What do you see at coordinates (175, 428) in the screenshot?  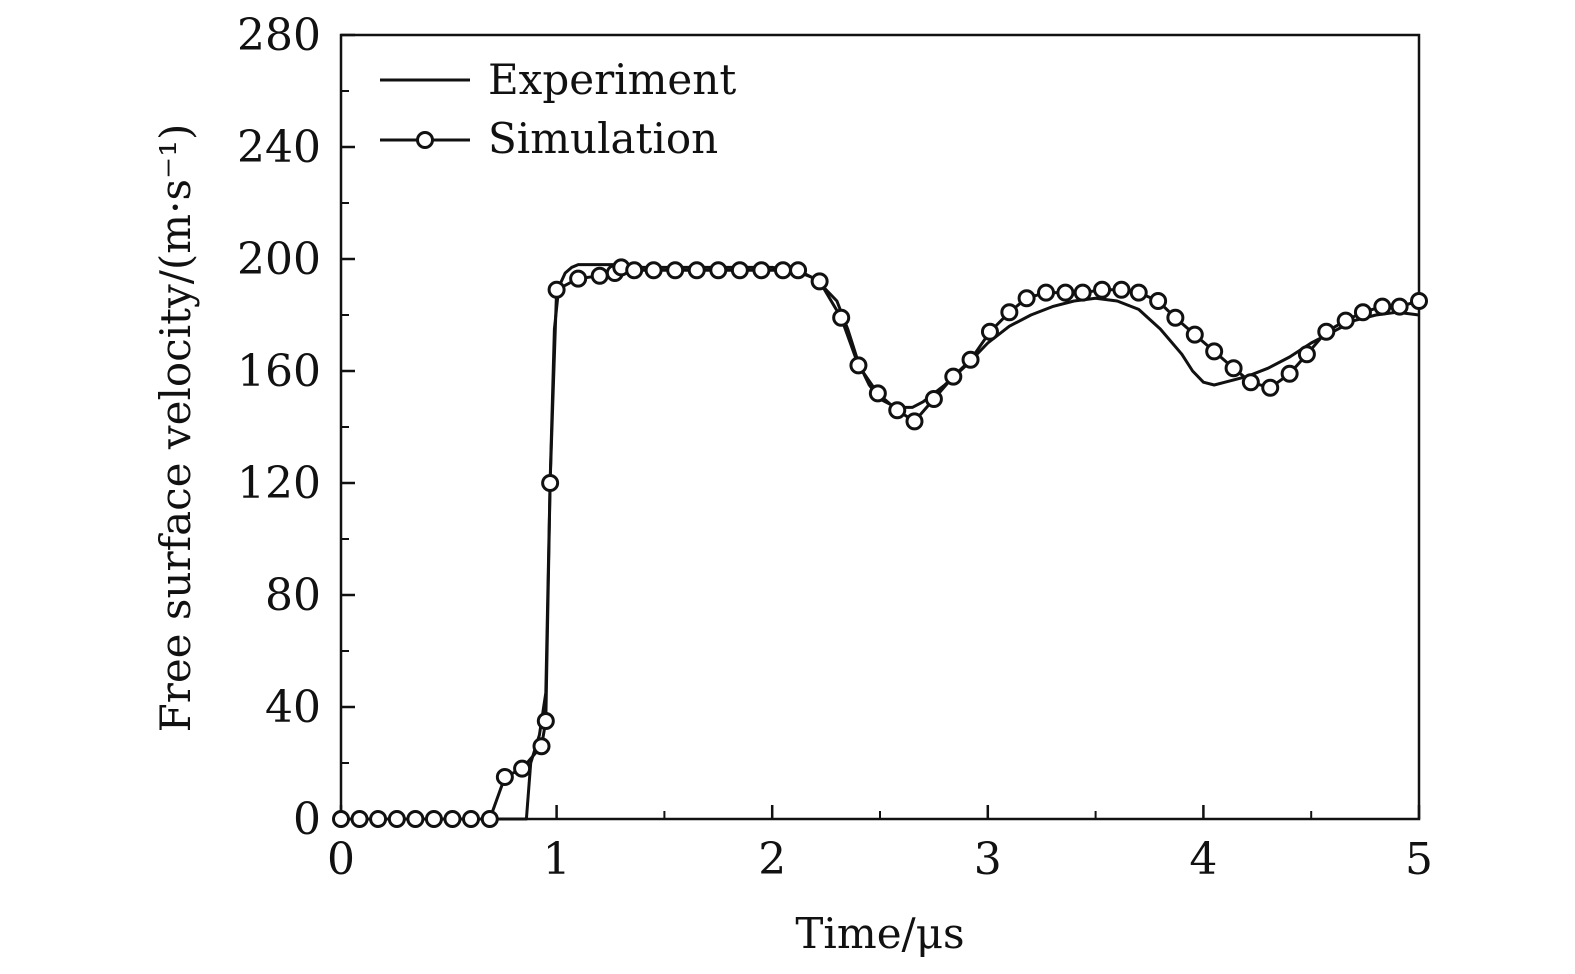 I see `y-axis-title: Free surface velocity/(m·s⁻¹)` at bounding box center [175, 428].